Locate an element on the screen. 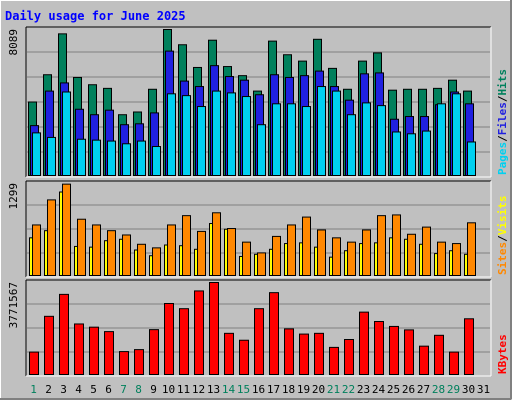 The width and height of the screenshot is (512, 400). panel-top-ymax-label: 8089 is located at coordinates (13, 42).